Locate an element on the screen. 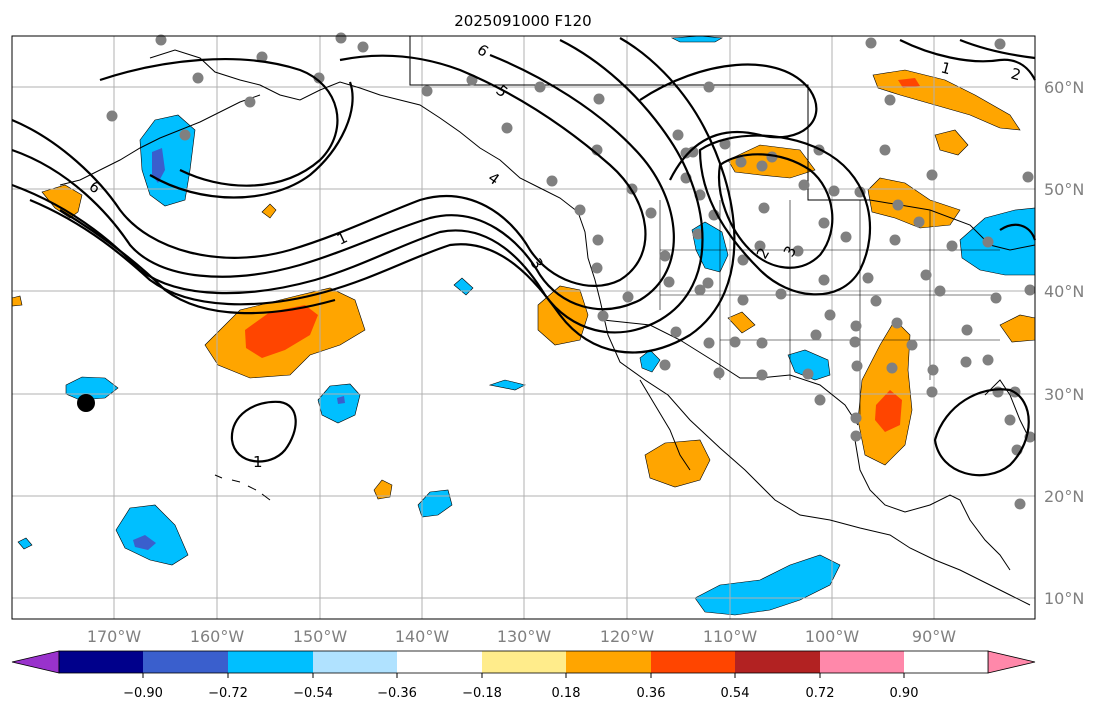 This screenshot has width=1105, height=712. lat-label: 50°N is located at coordinates (1064, 189).